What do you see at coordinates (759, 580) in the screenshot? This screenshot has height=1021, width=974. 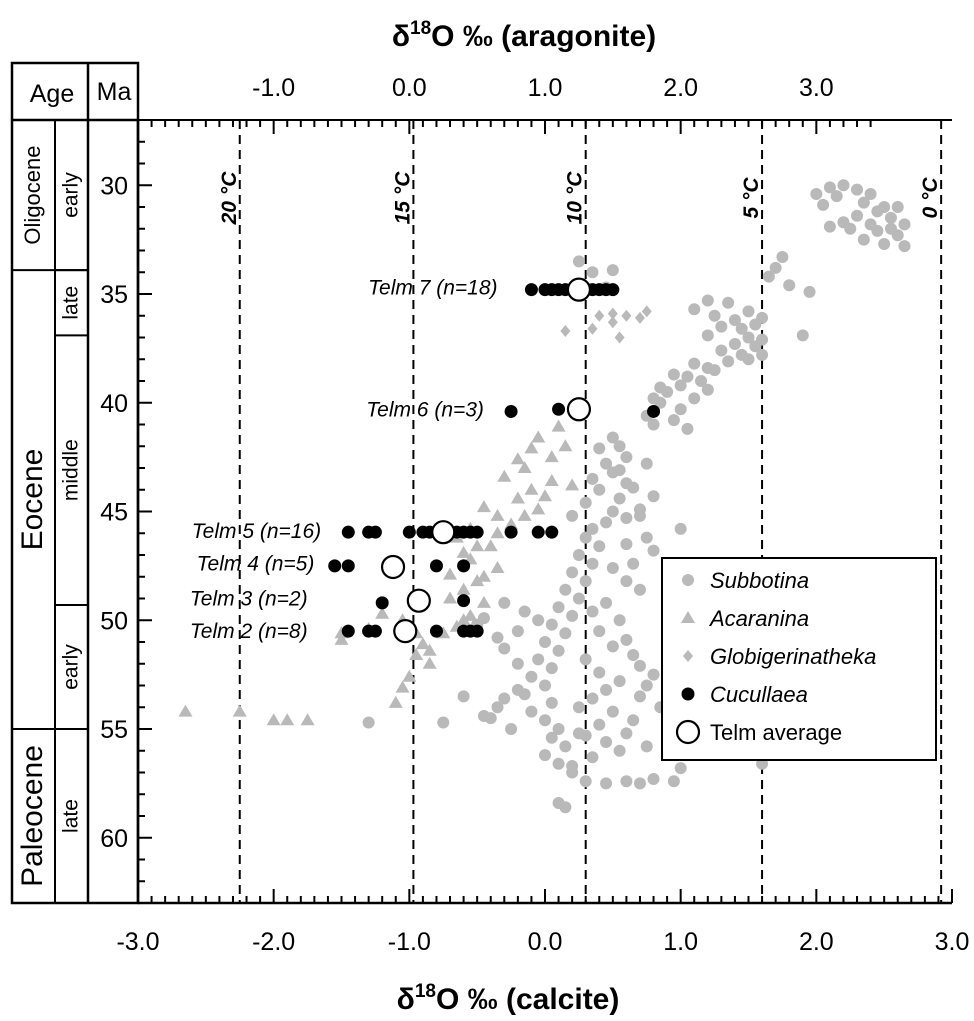 I see `legend-label: Subbotina` at bounding box center [759, 580].